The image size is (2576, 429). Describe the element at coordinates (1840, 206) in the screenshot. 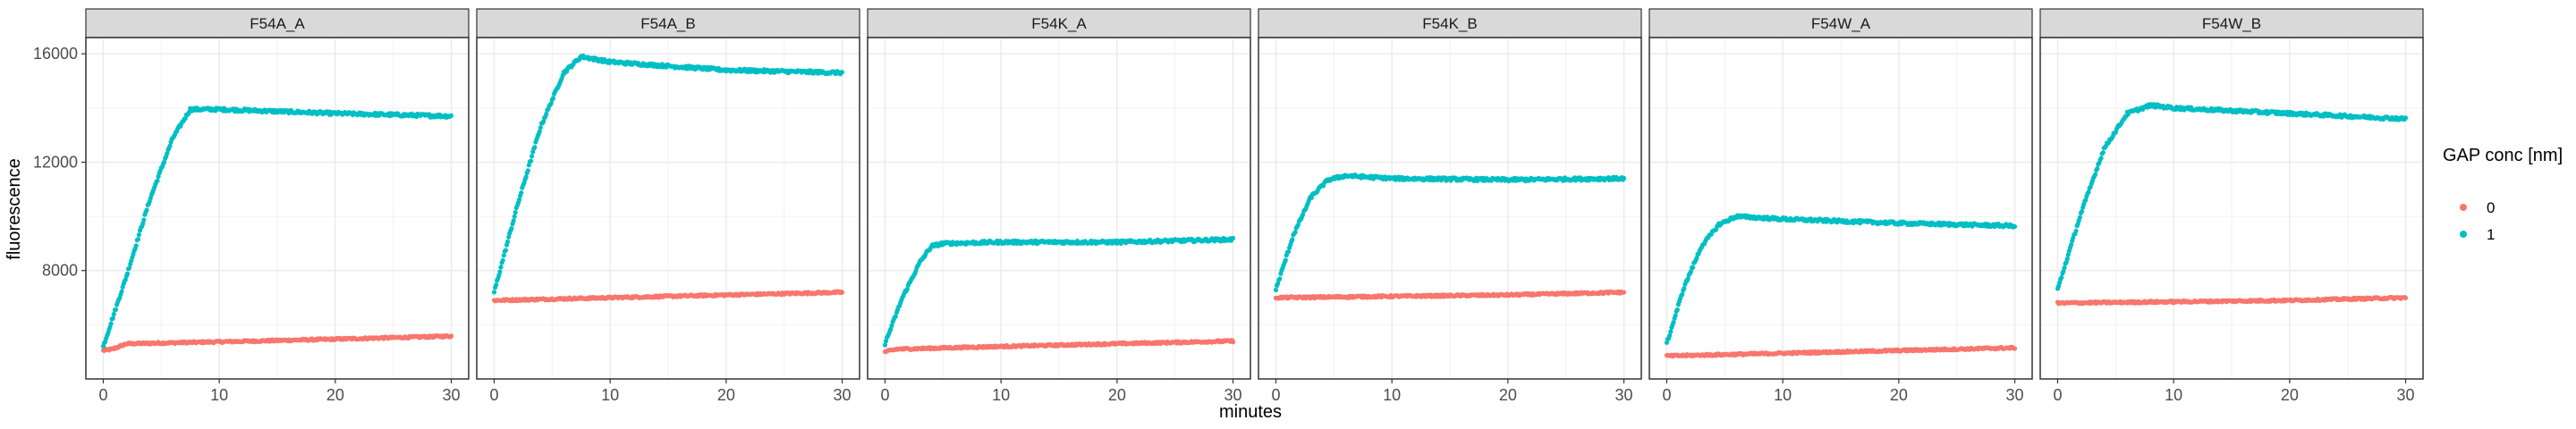

I see `panel-F54W_A: F54W_A 0 10 20 30` at that location.